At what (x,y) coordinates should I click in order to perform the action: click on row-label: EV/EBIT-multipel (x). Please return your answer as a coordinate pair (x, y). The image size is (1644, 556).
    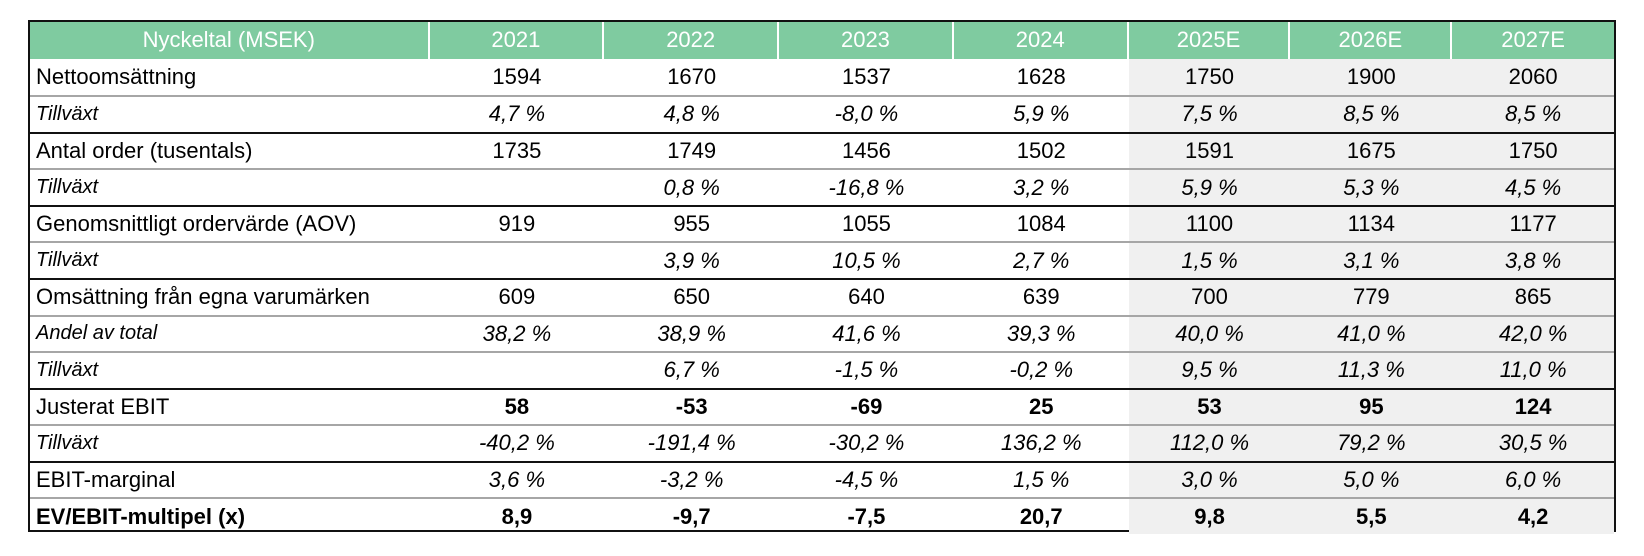
    Looking at the image, I should click on (141, 516).